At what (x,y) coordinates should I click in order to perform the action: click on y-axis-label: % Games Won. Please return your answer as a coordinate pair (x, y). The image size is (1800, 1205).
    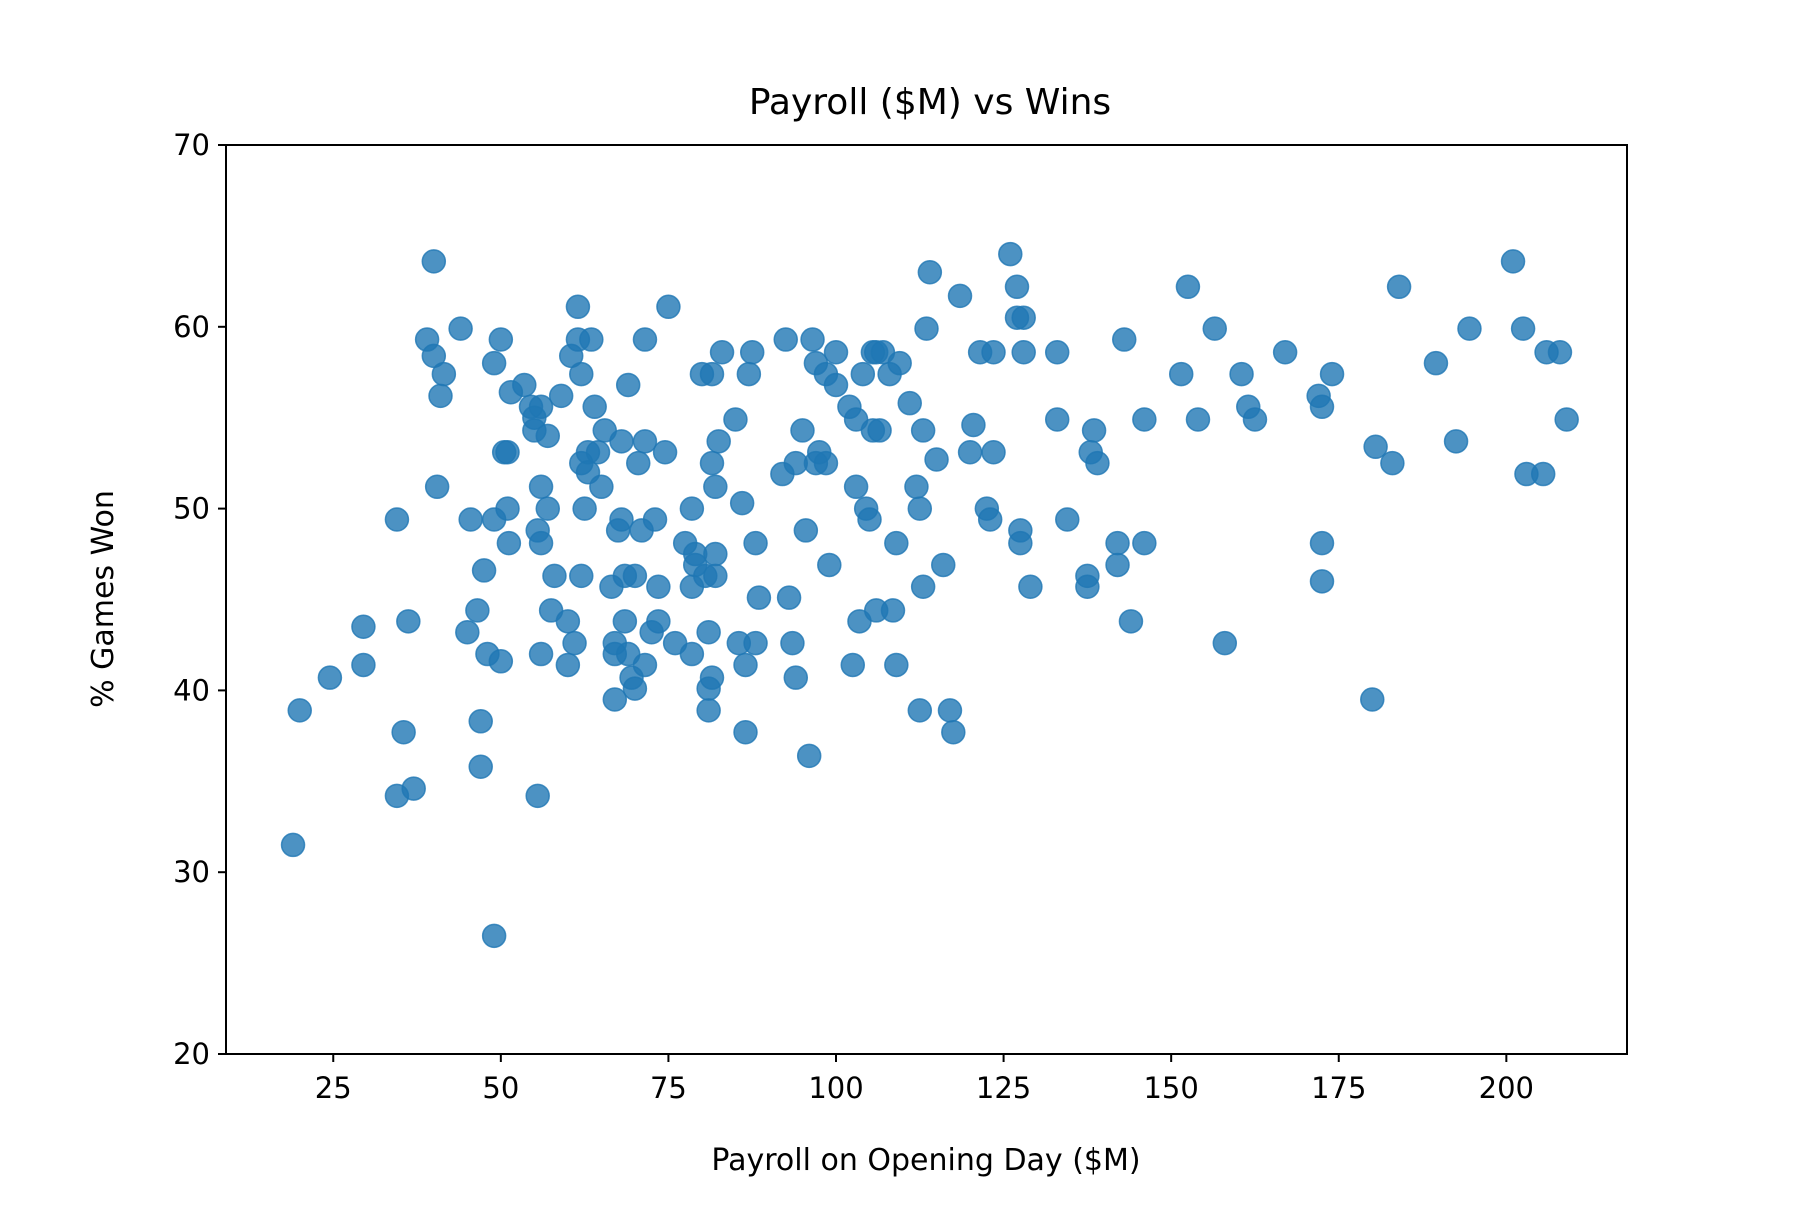
    Looking at the image, I should click on (103, 599).